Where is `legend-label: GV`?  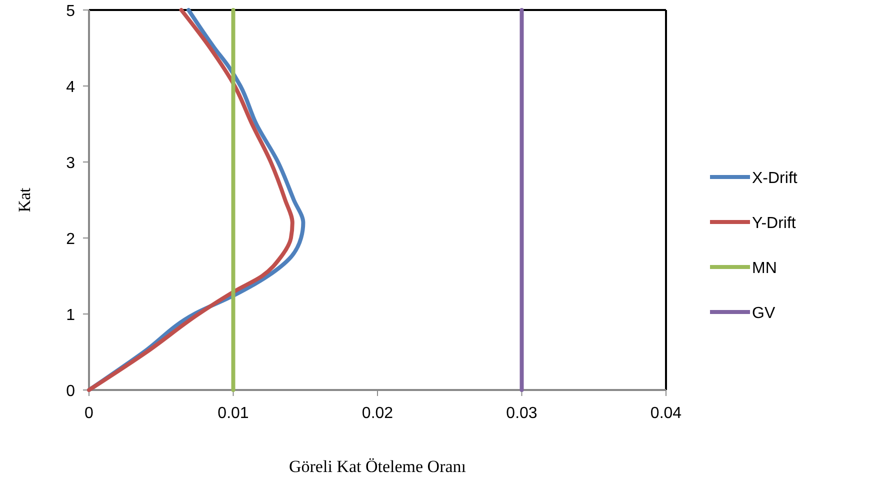
legend-label: GV is located at coordinates (764, 313).